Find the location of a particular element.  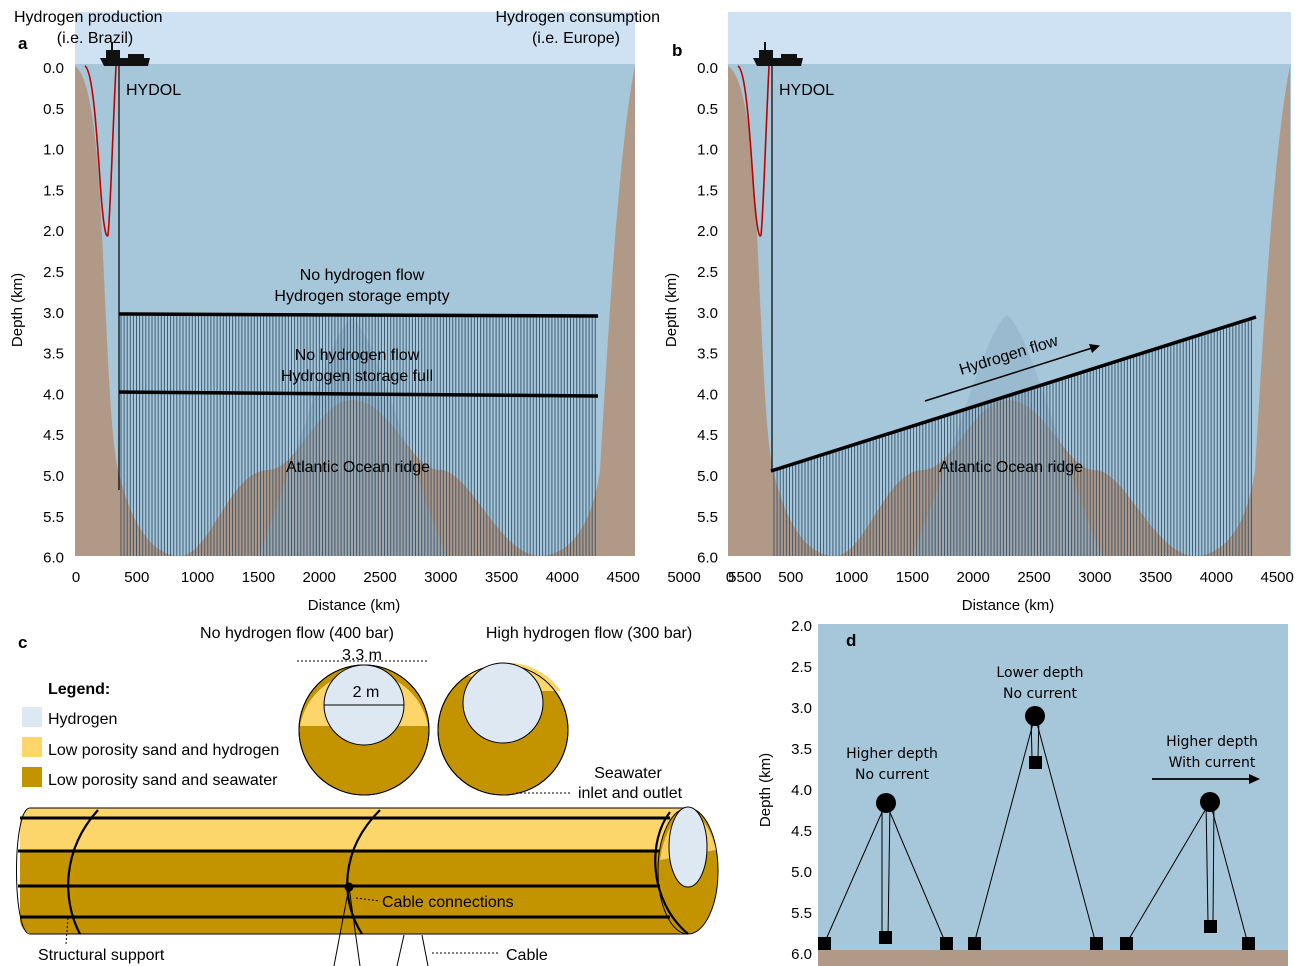

anchor-1b is located at coordinates (885, 937).